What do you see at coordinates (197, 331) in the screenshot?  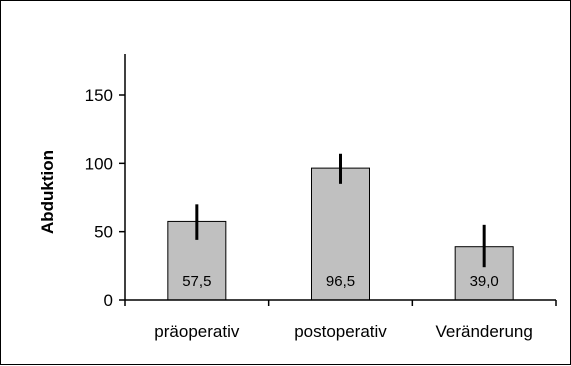 I see `x-tick-label: präoperativ` at bounding box center [197, 331].